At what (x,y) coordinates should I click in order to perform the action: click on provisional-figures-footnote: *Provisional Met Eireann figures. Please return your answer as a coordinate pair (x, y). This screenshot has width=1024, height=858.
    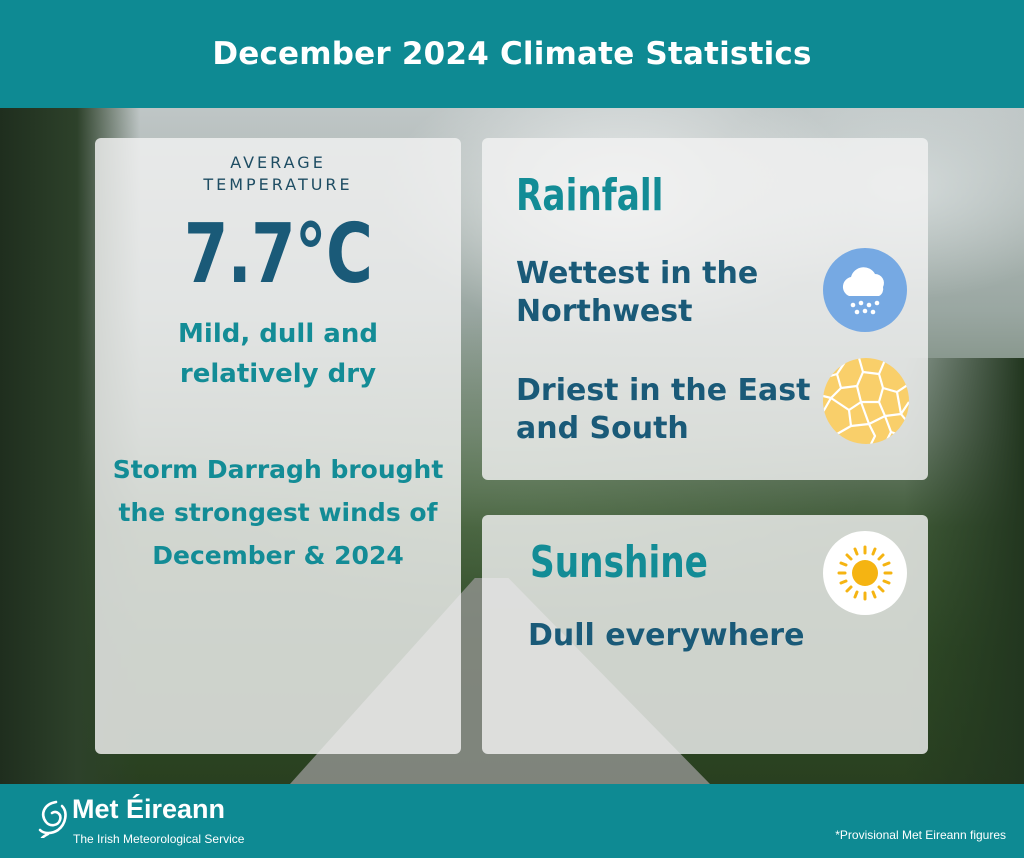
    Looking at the image, I should click on (920, 835).